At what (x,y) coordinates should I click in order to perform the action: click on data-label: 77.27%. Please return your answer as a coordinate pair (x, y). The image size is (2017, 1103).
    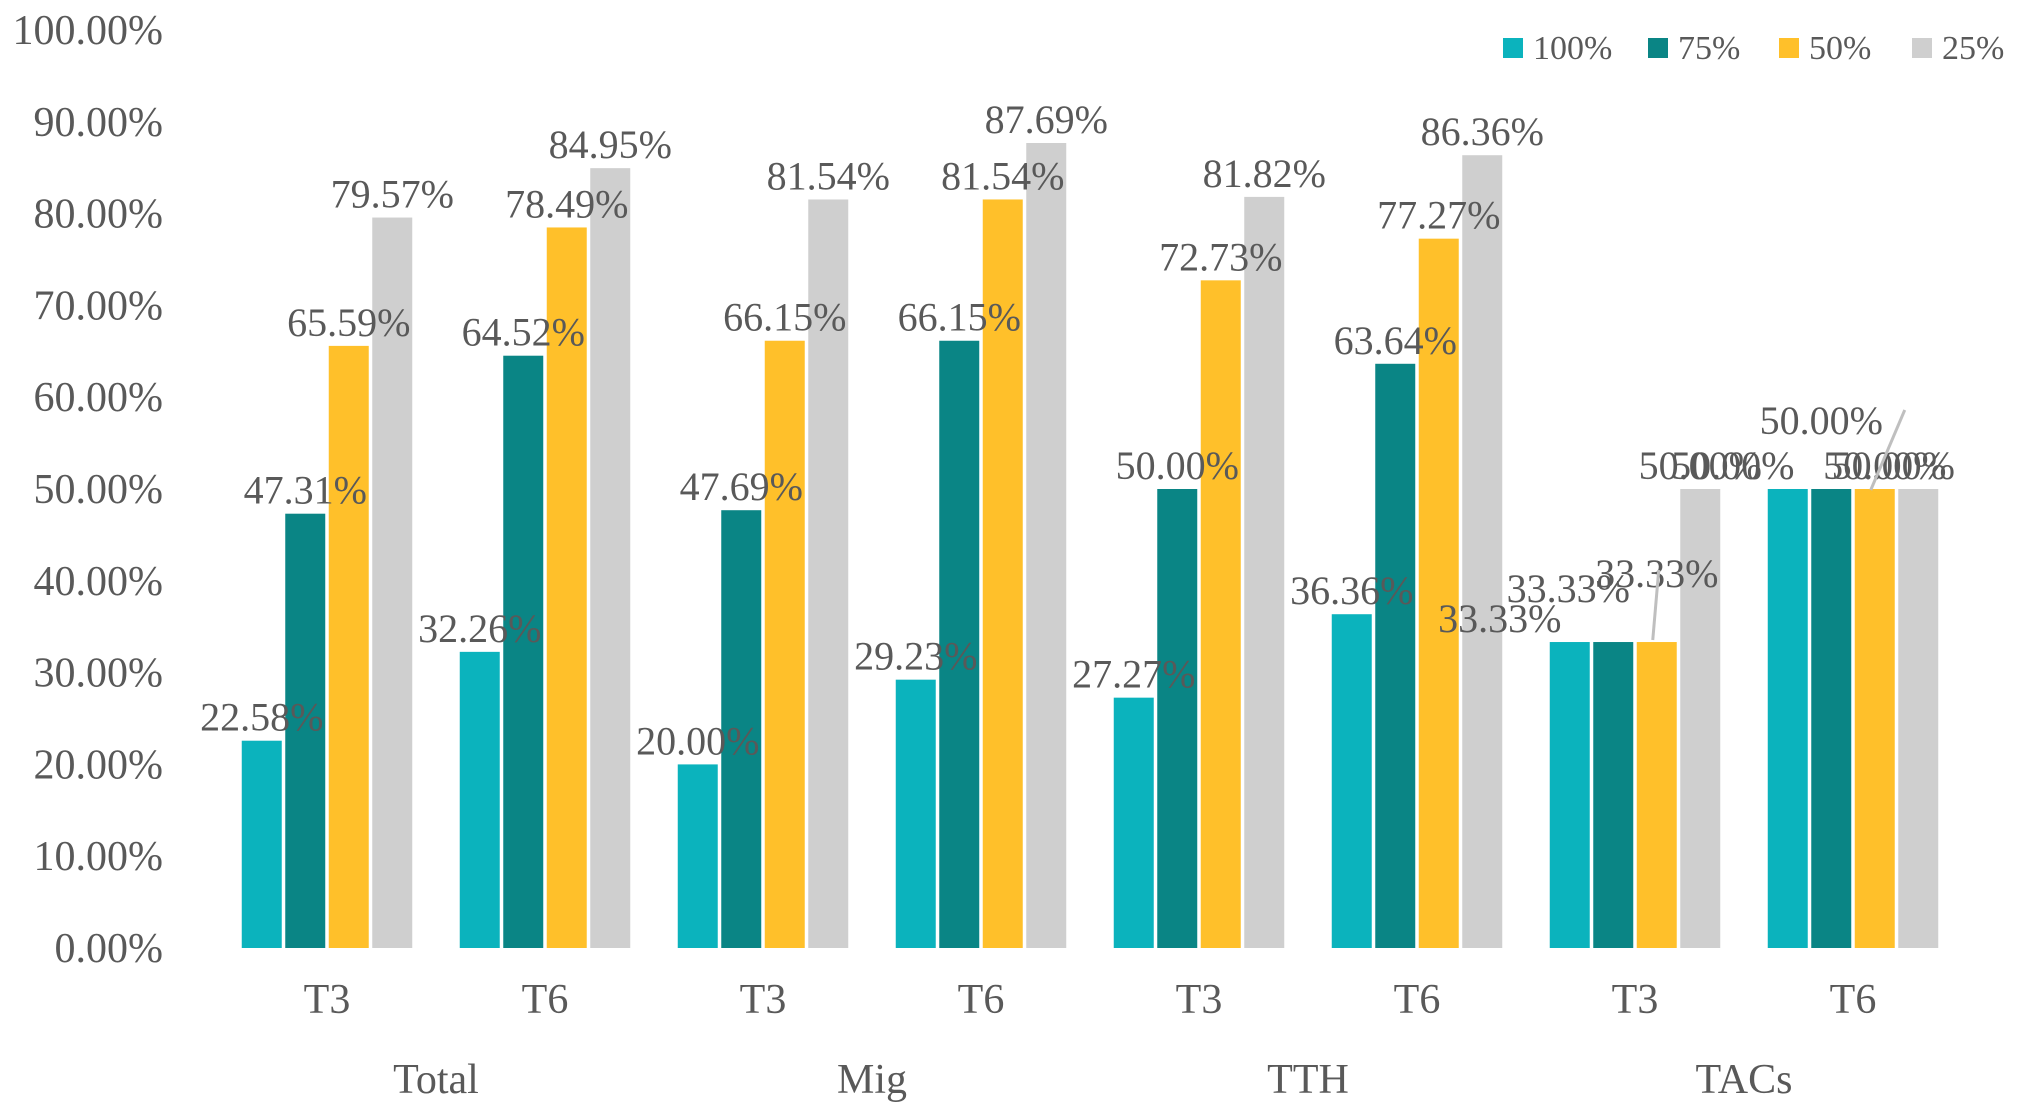
    Looking at the image, I should click on (1438, 215).